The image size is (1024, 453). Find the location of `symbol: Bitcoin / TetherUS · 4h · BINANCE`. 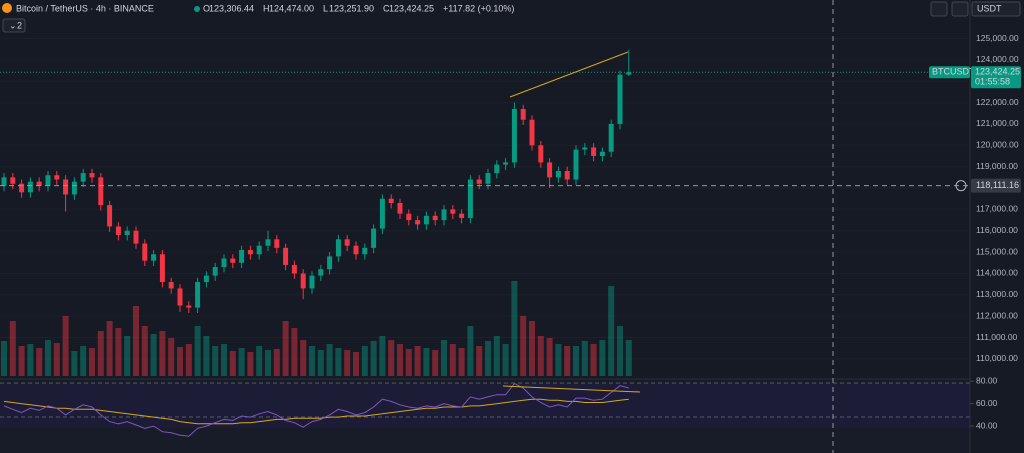

symbol: Bitcoin / TetherUS · 4h · BINANCE is located at coordinates (85, 8).